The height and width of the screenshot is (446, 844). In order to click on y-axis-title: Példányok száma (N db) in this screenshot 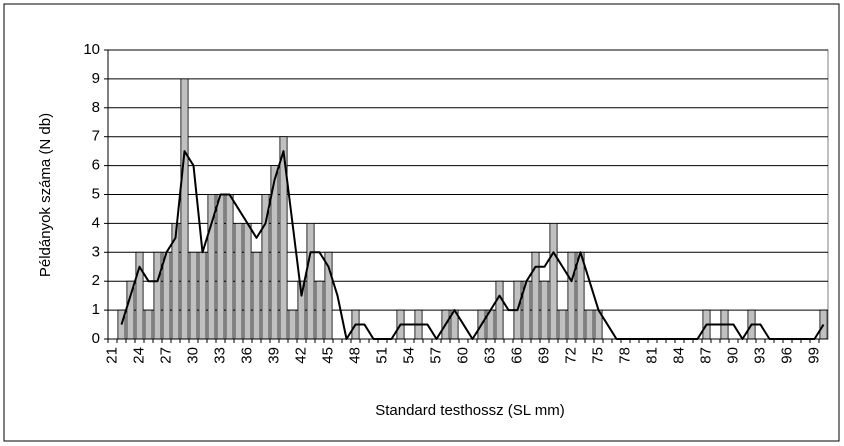, I will do `click(45, 195)`.